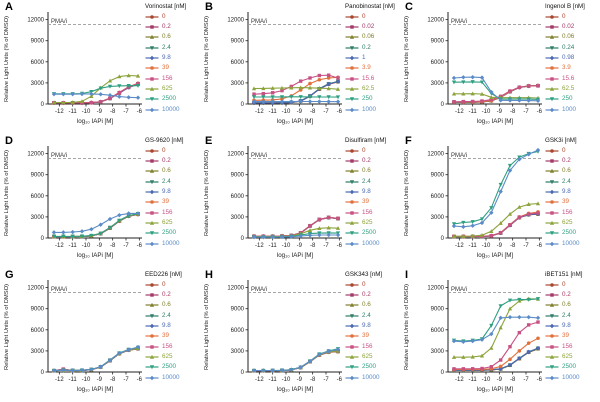  I want to click on legend-entry: 156, so click(372, 213).